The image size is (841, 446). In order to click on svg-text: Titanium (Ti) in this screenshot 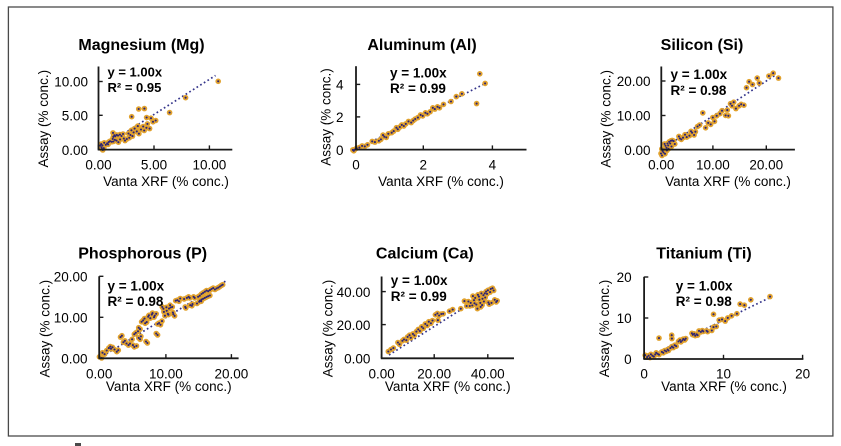, I will do `click(703, 253)`.